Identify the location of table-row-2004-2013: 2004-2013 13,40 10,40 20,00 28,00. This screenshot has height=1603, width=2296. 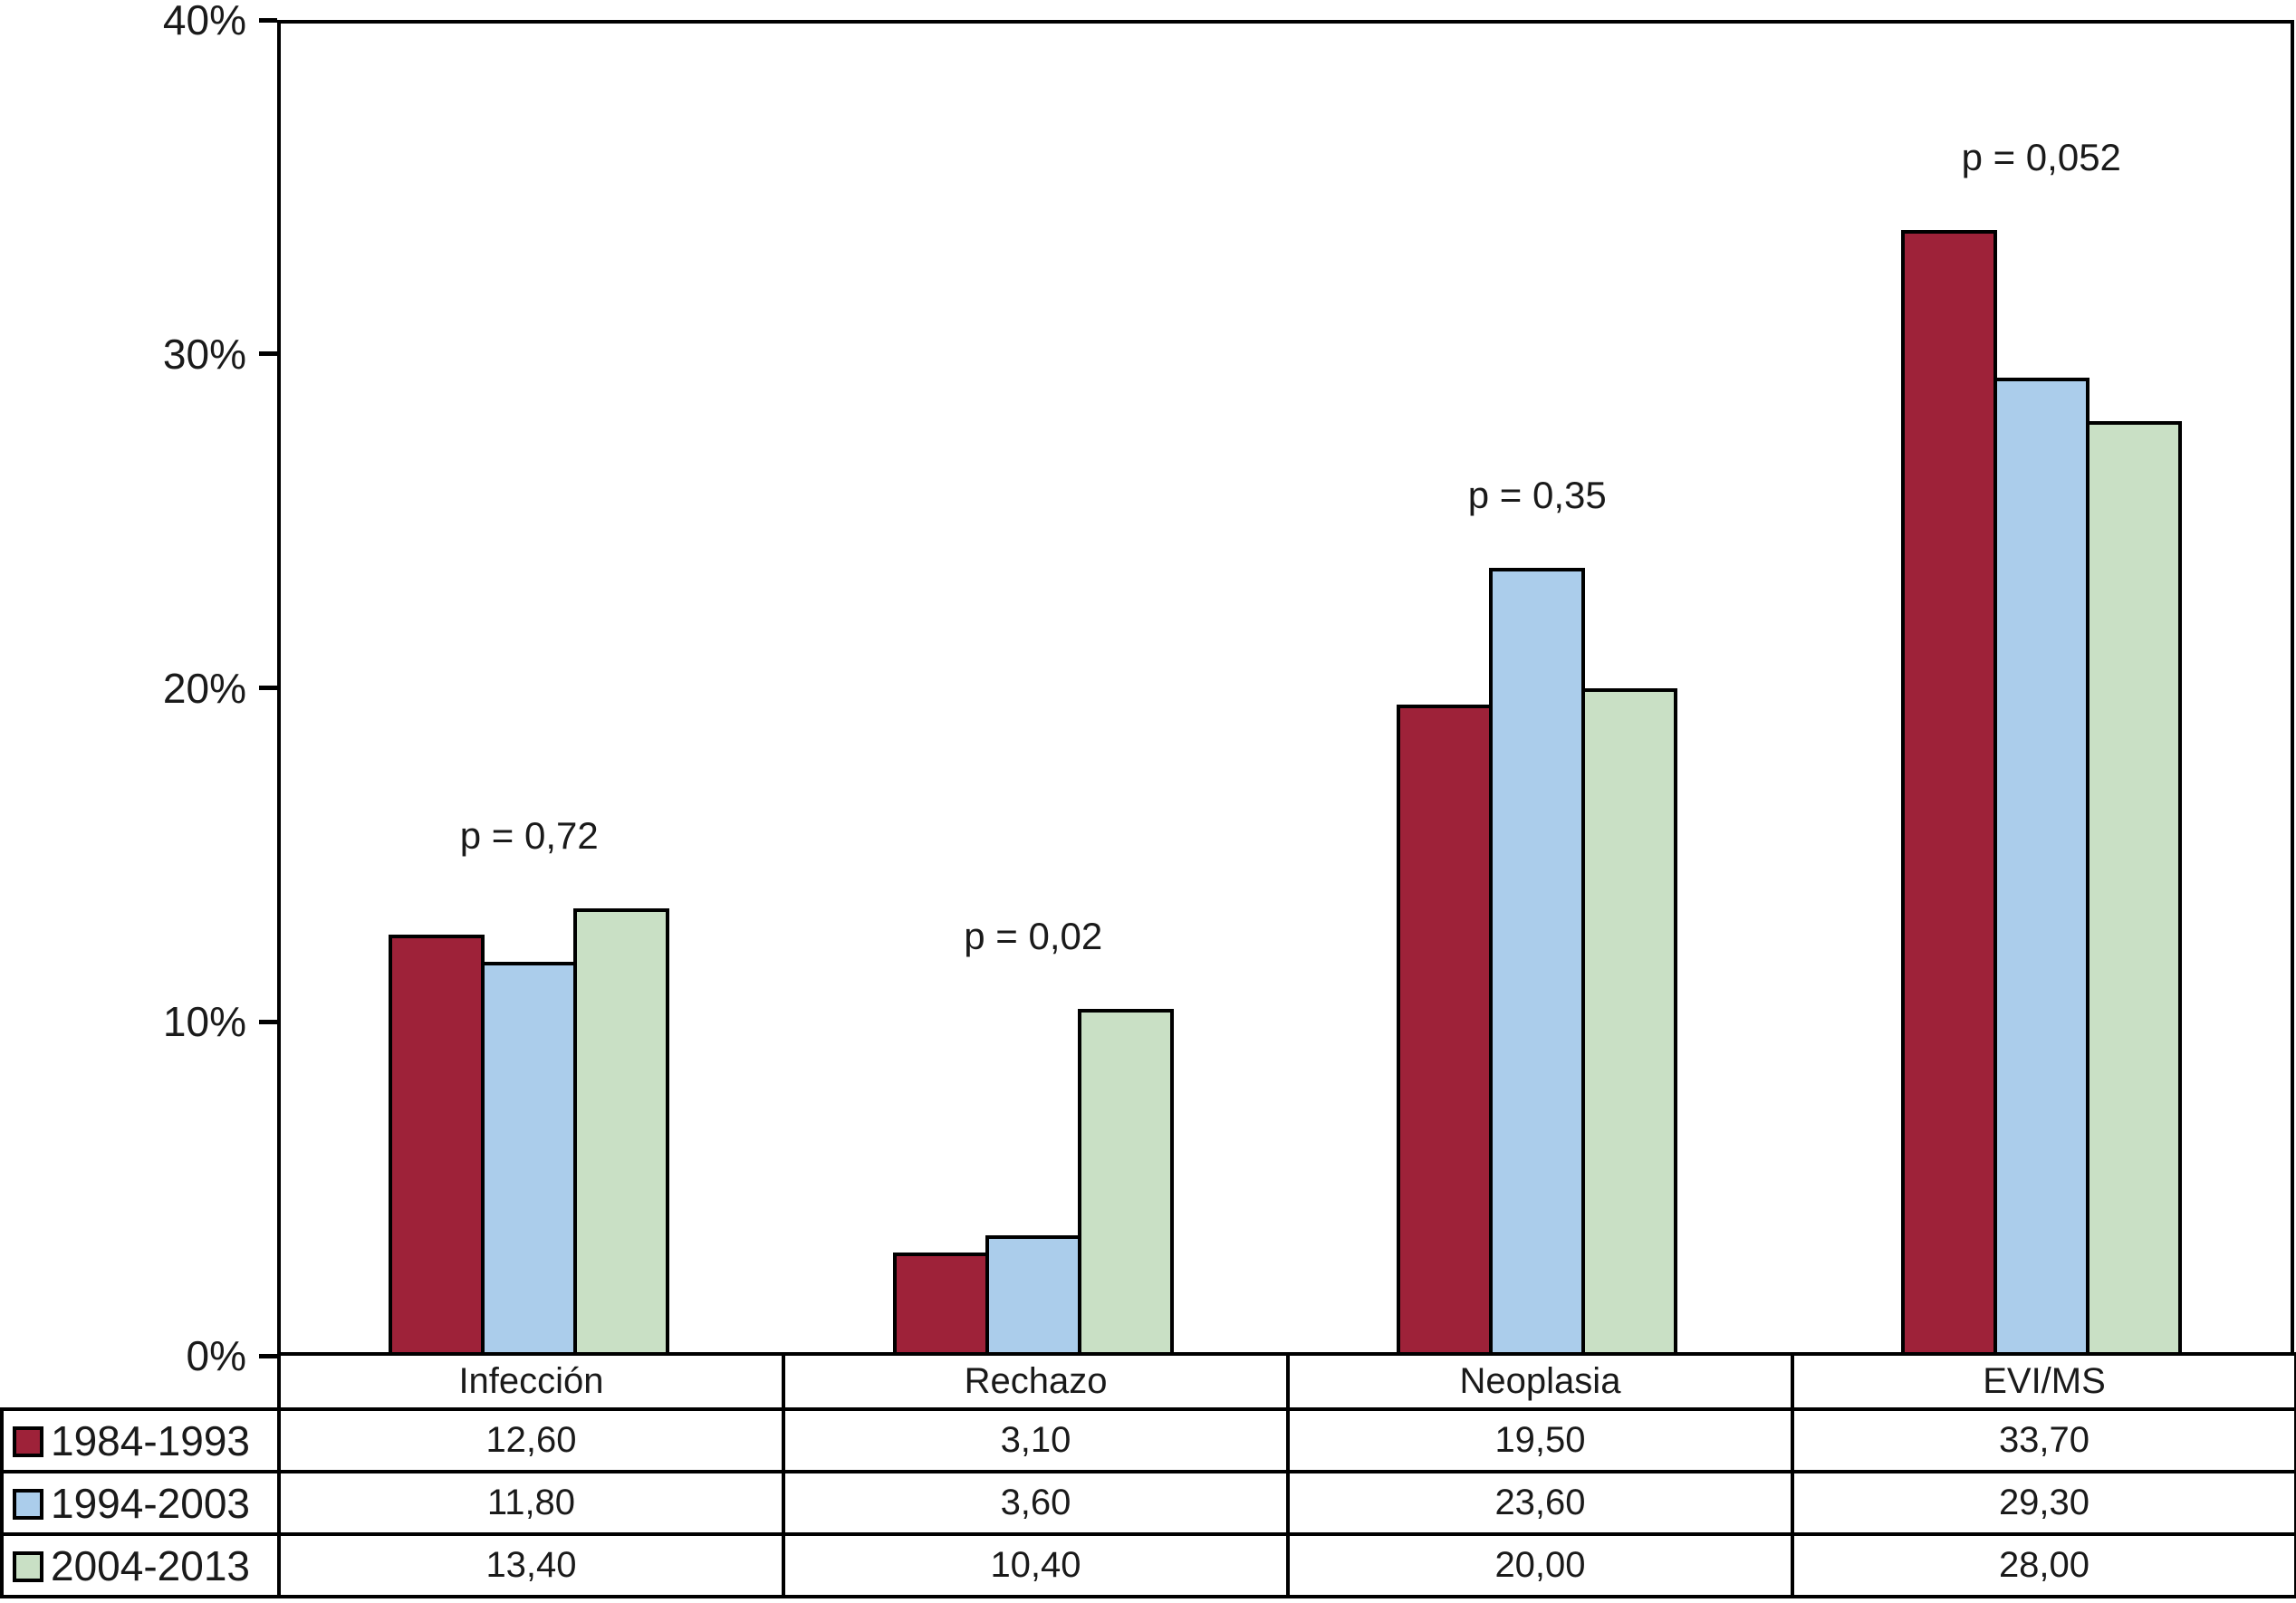
(1148, 1565).